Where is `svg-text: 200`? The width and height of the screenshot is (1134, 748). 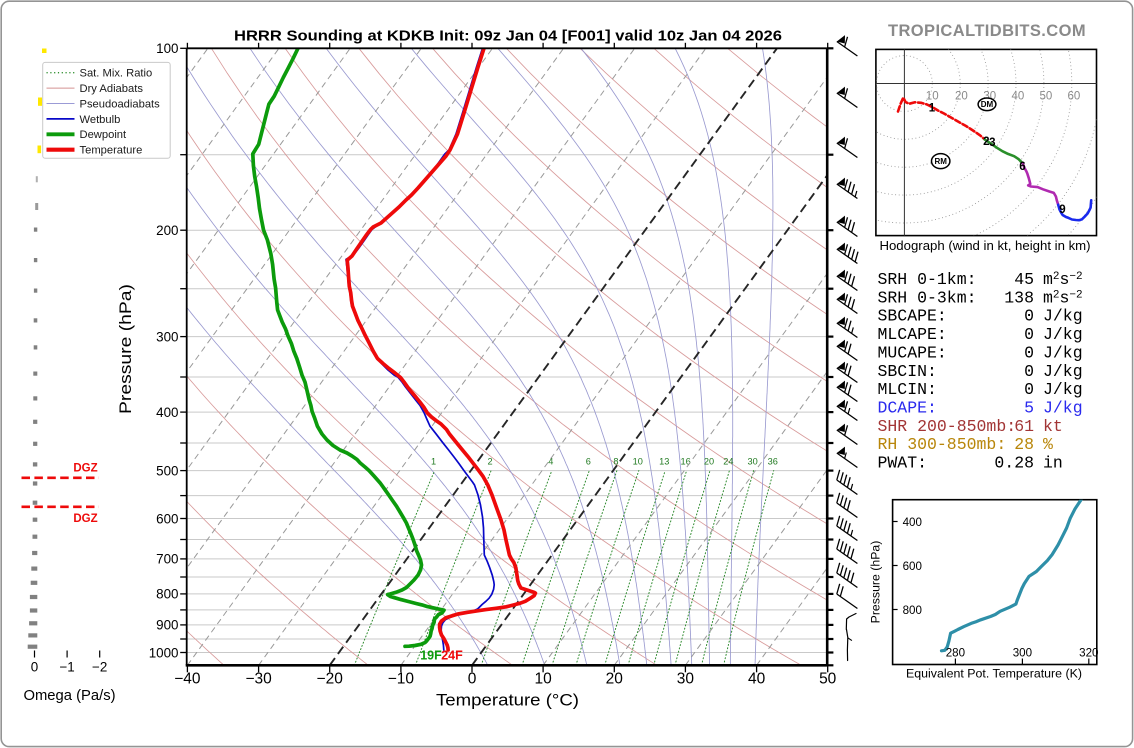
svg-text: 200 is located at coordinates (167, 230).